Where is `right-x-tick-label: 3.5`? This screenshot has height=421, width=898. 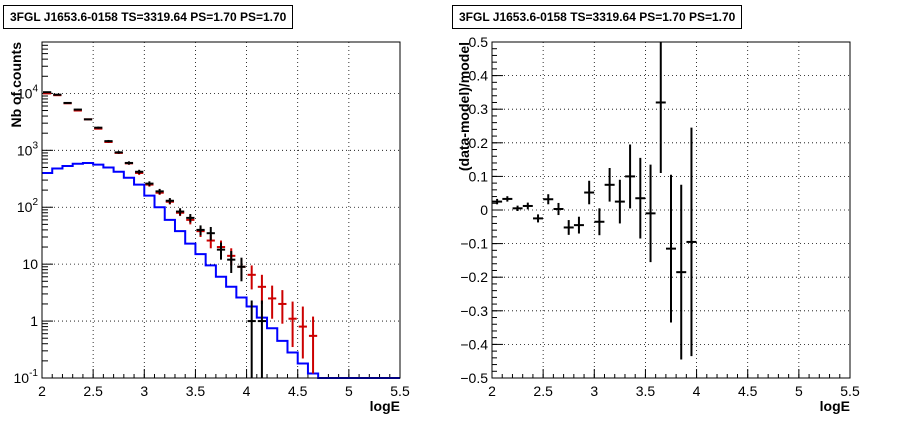 right-x-tick-label: 3.5 is located at coordinates (646, 391).